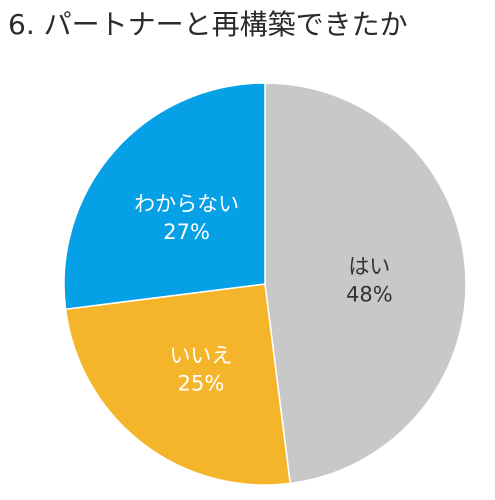 The height and width of the screenshot is (500, 495). What do you see at coordinates (186, 232) in the screenshot?
I see `slice-value-label-2: 27%` at bounding box center [186, 232].